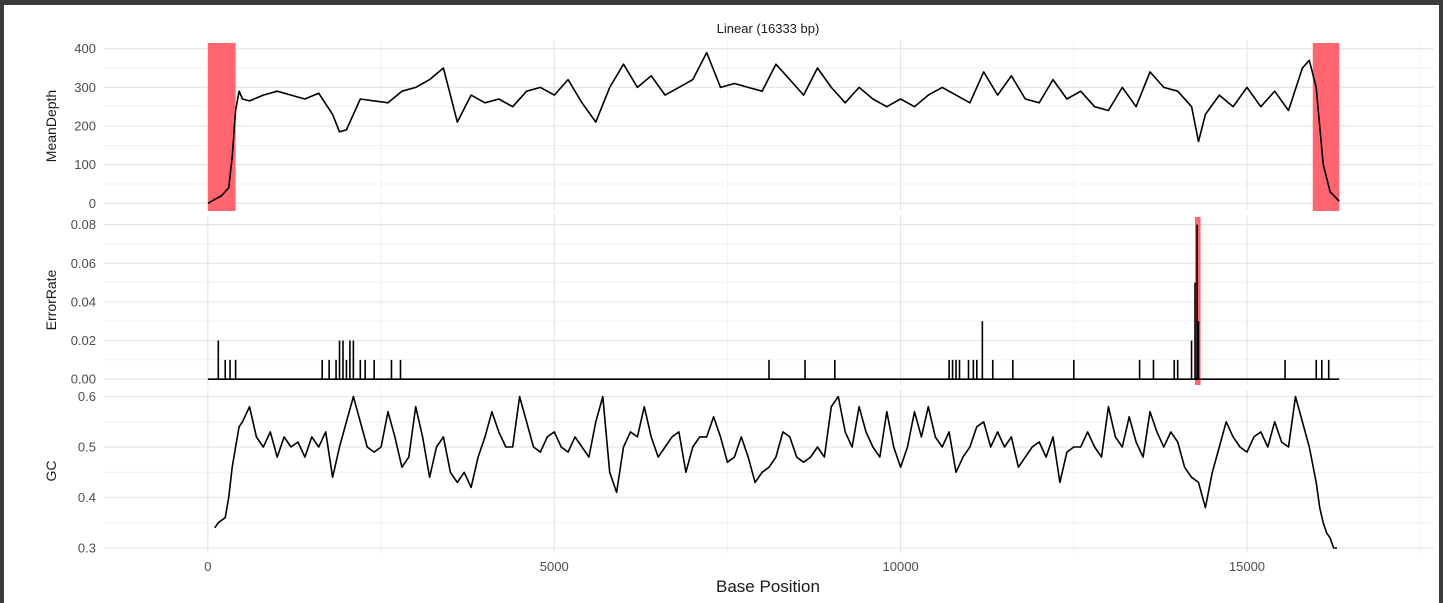 This screenshot has height=603, width=1443. Describe the element at coordinates (554, 566) in the screenshot. I see `x-tick-label: 5000` at that location.